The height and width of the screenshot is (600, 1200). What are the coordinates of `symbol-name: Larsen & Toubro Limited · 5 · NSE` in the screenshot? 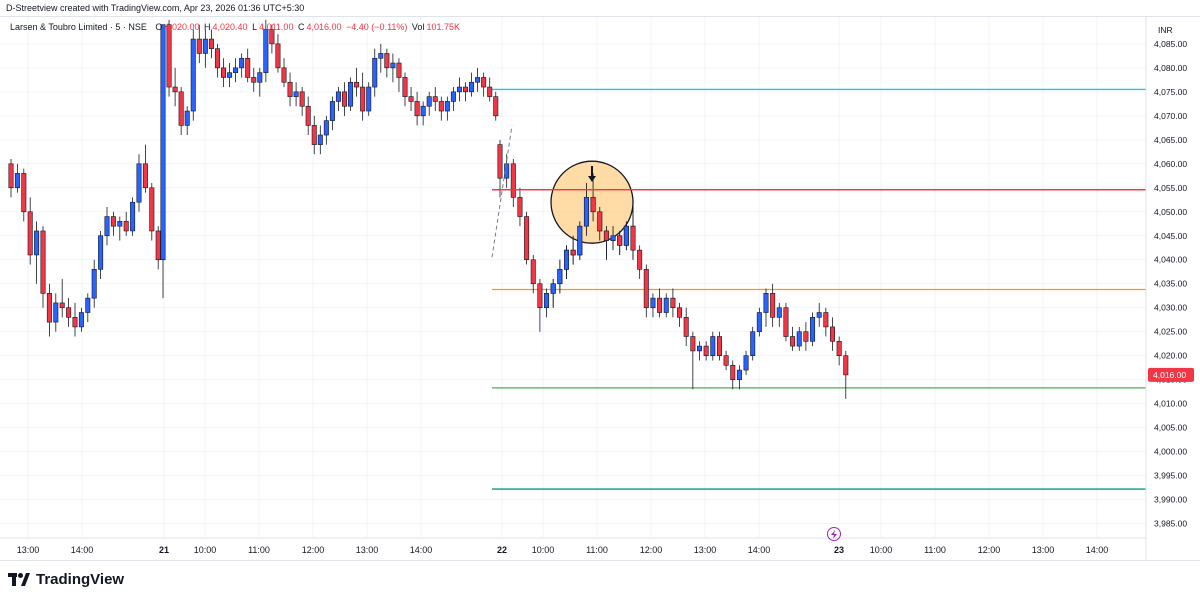 It's located at (78, 27).